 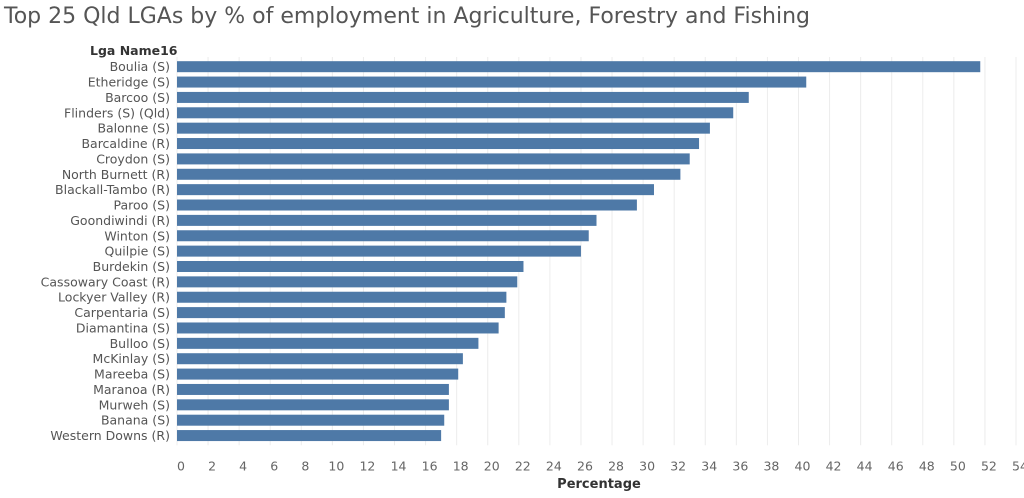 I want to click on category-label: Croydon (S), so click(x=133, y=158).